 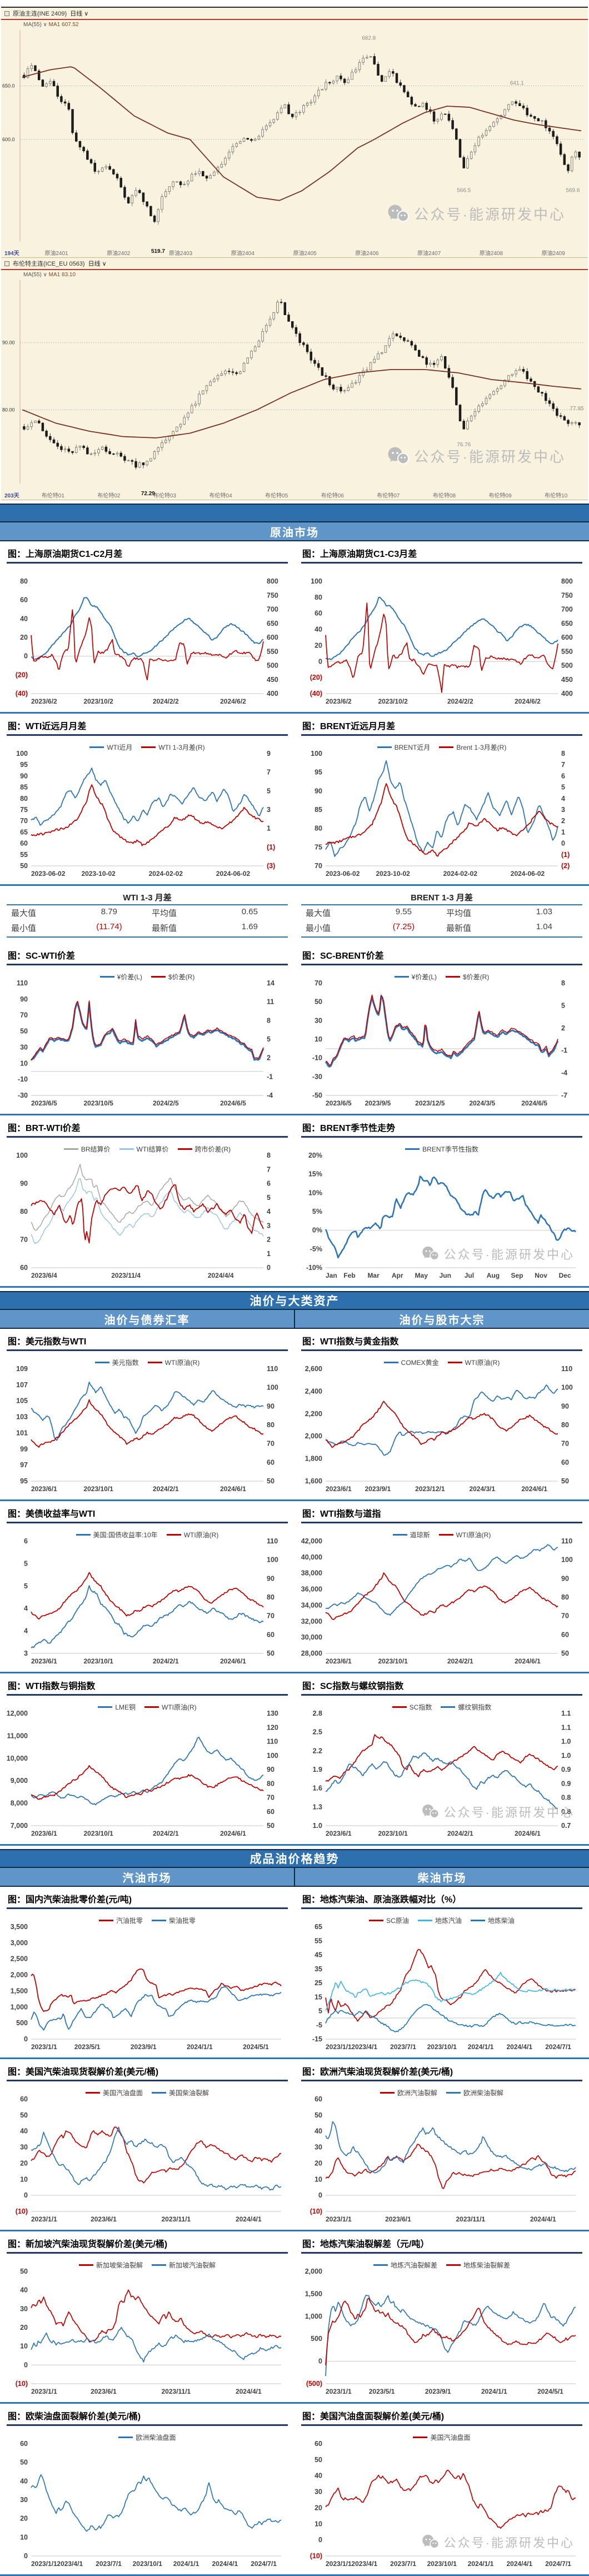 I want to click on series-eu-diesel-board, so click(x=157, y=2503).